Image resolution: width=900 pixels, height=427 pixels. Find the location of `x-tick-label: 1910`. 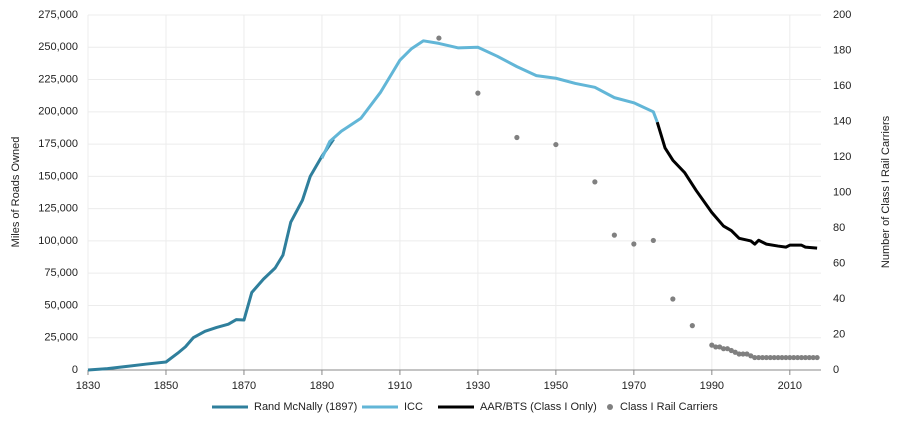

x-tick-label: 1910 is located at coordinates (400, 386).